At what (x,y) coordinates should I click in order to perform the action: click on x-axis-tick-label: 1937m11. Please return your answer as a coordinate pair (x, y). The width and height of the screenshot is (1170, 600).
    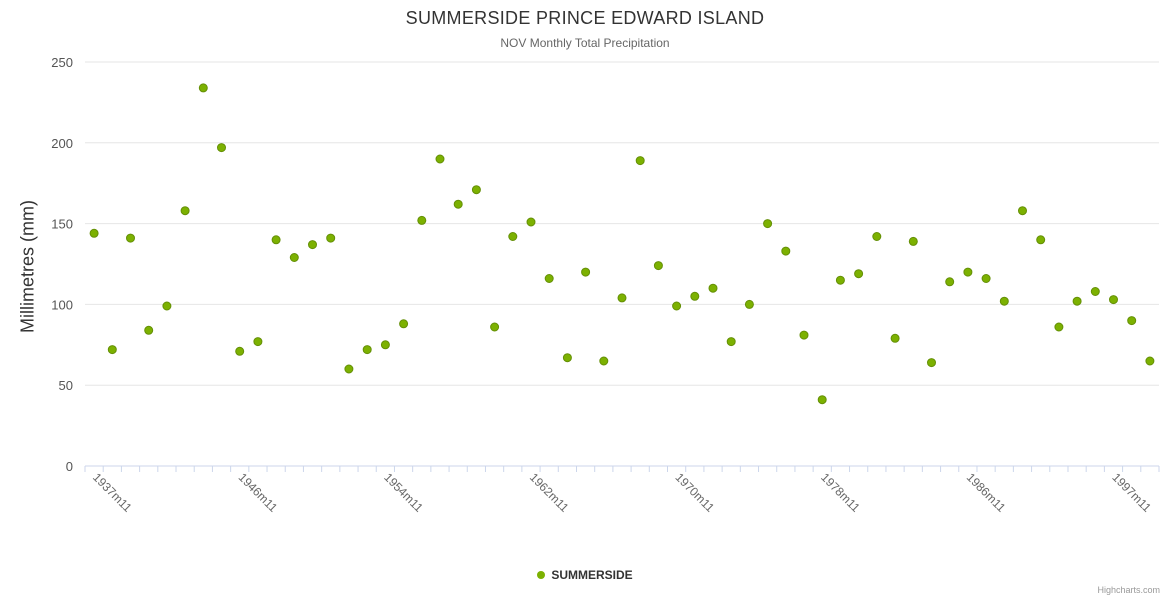
    Looking at the image, I should click on (112, 492).